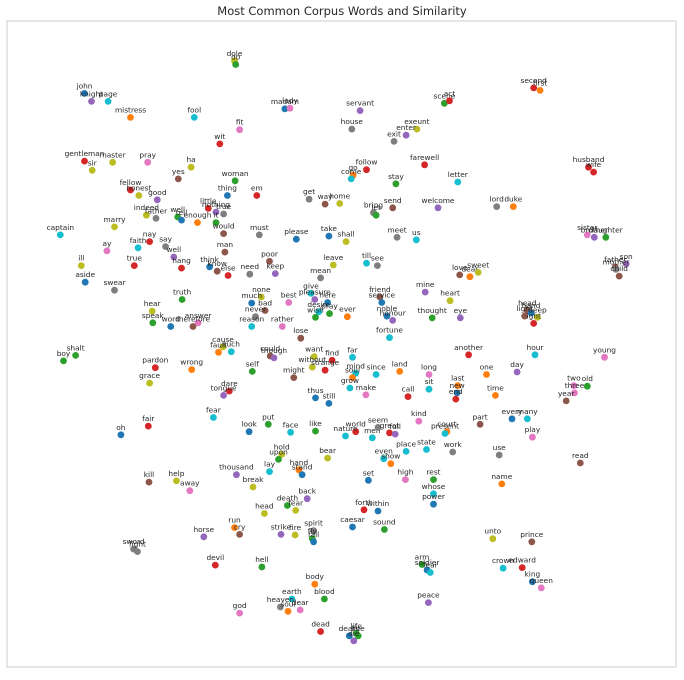  What do you see at coordinates (532, 582) in the screenshot?
I see `point-king` at bounding box center [532, 582].